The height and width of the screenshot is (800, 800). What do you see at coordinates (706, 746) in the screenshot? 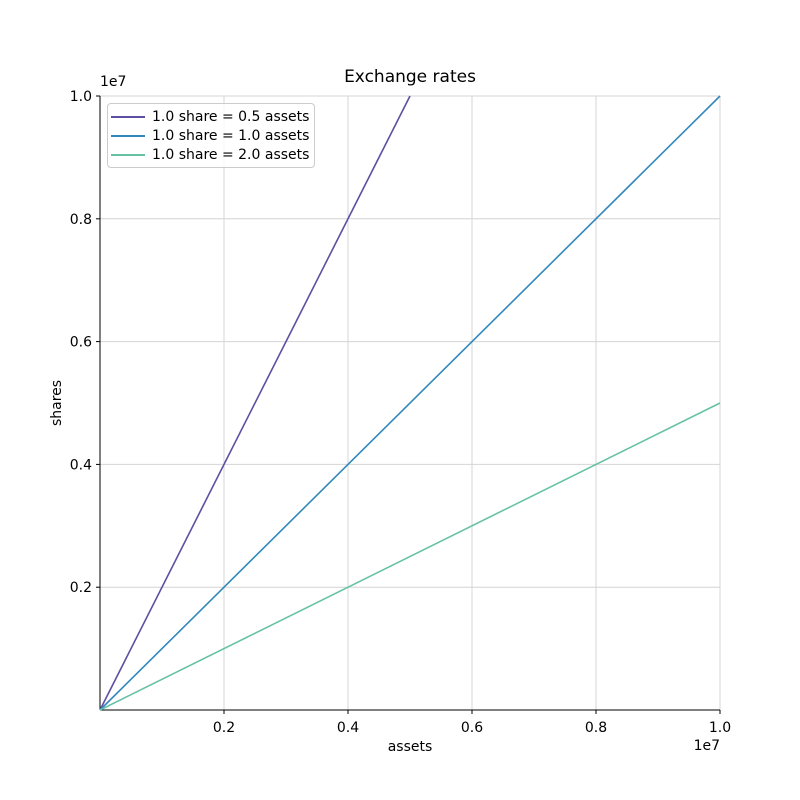
I see `x-axis-offset-label: 1e7` at bounding box center [706, 746].